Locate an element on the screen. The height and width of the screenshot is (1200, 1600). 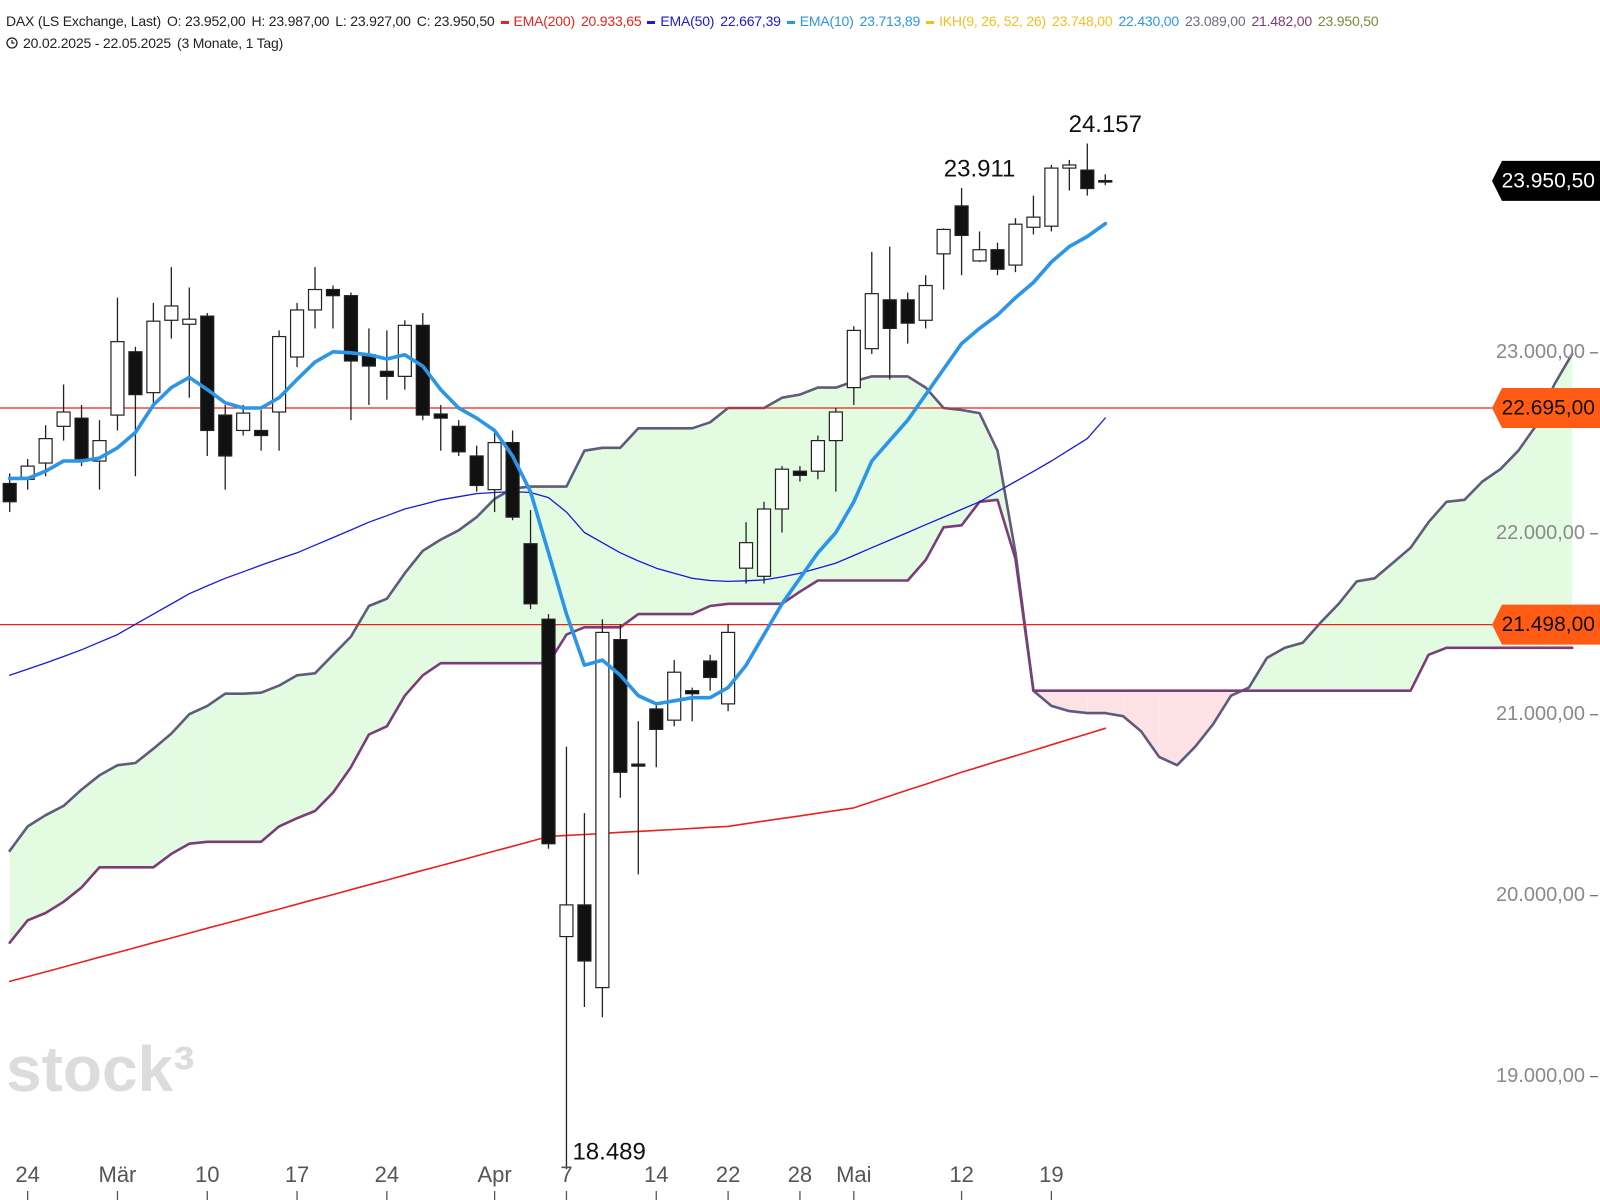
y-tick-label: 20.000,00 is located at coordinates (1540, 895).